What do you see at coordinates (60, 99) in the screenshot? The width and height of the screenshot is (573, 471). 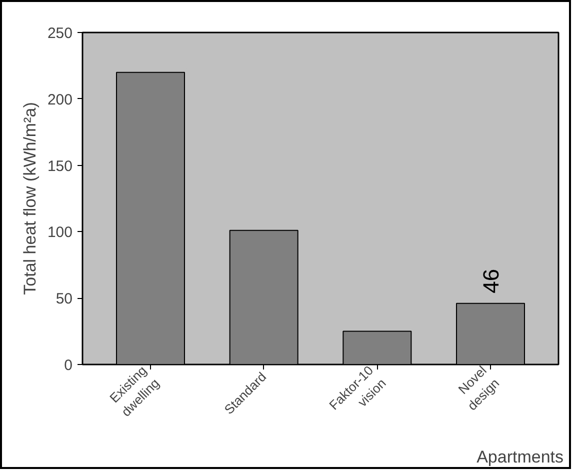 I see `y-tick-label: 200` at bounding box center [60, 99].